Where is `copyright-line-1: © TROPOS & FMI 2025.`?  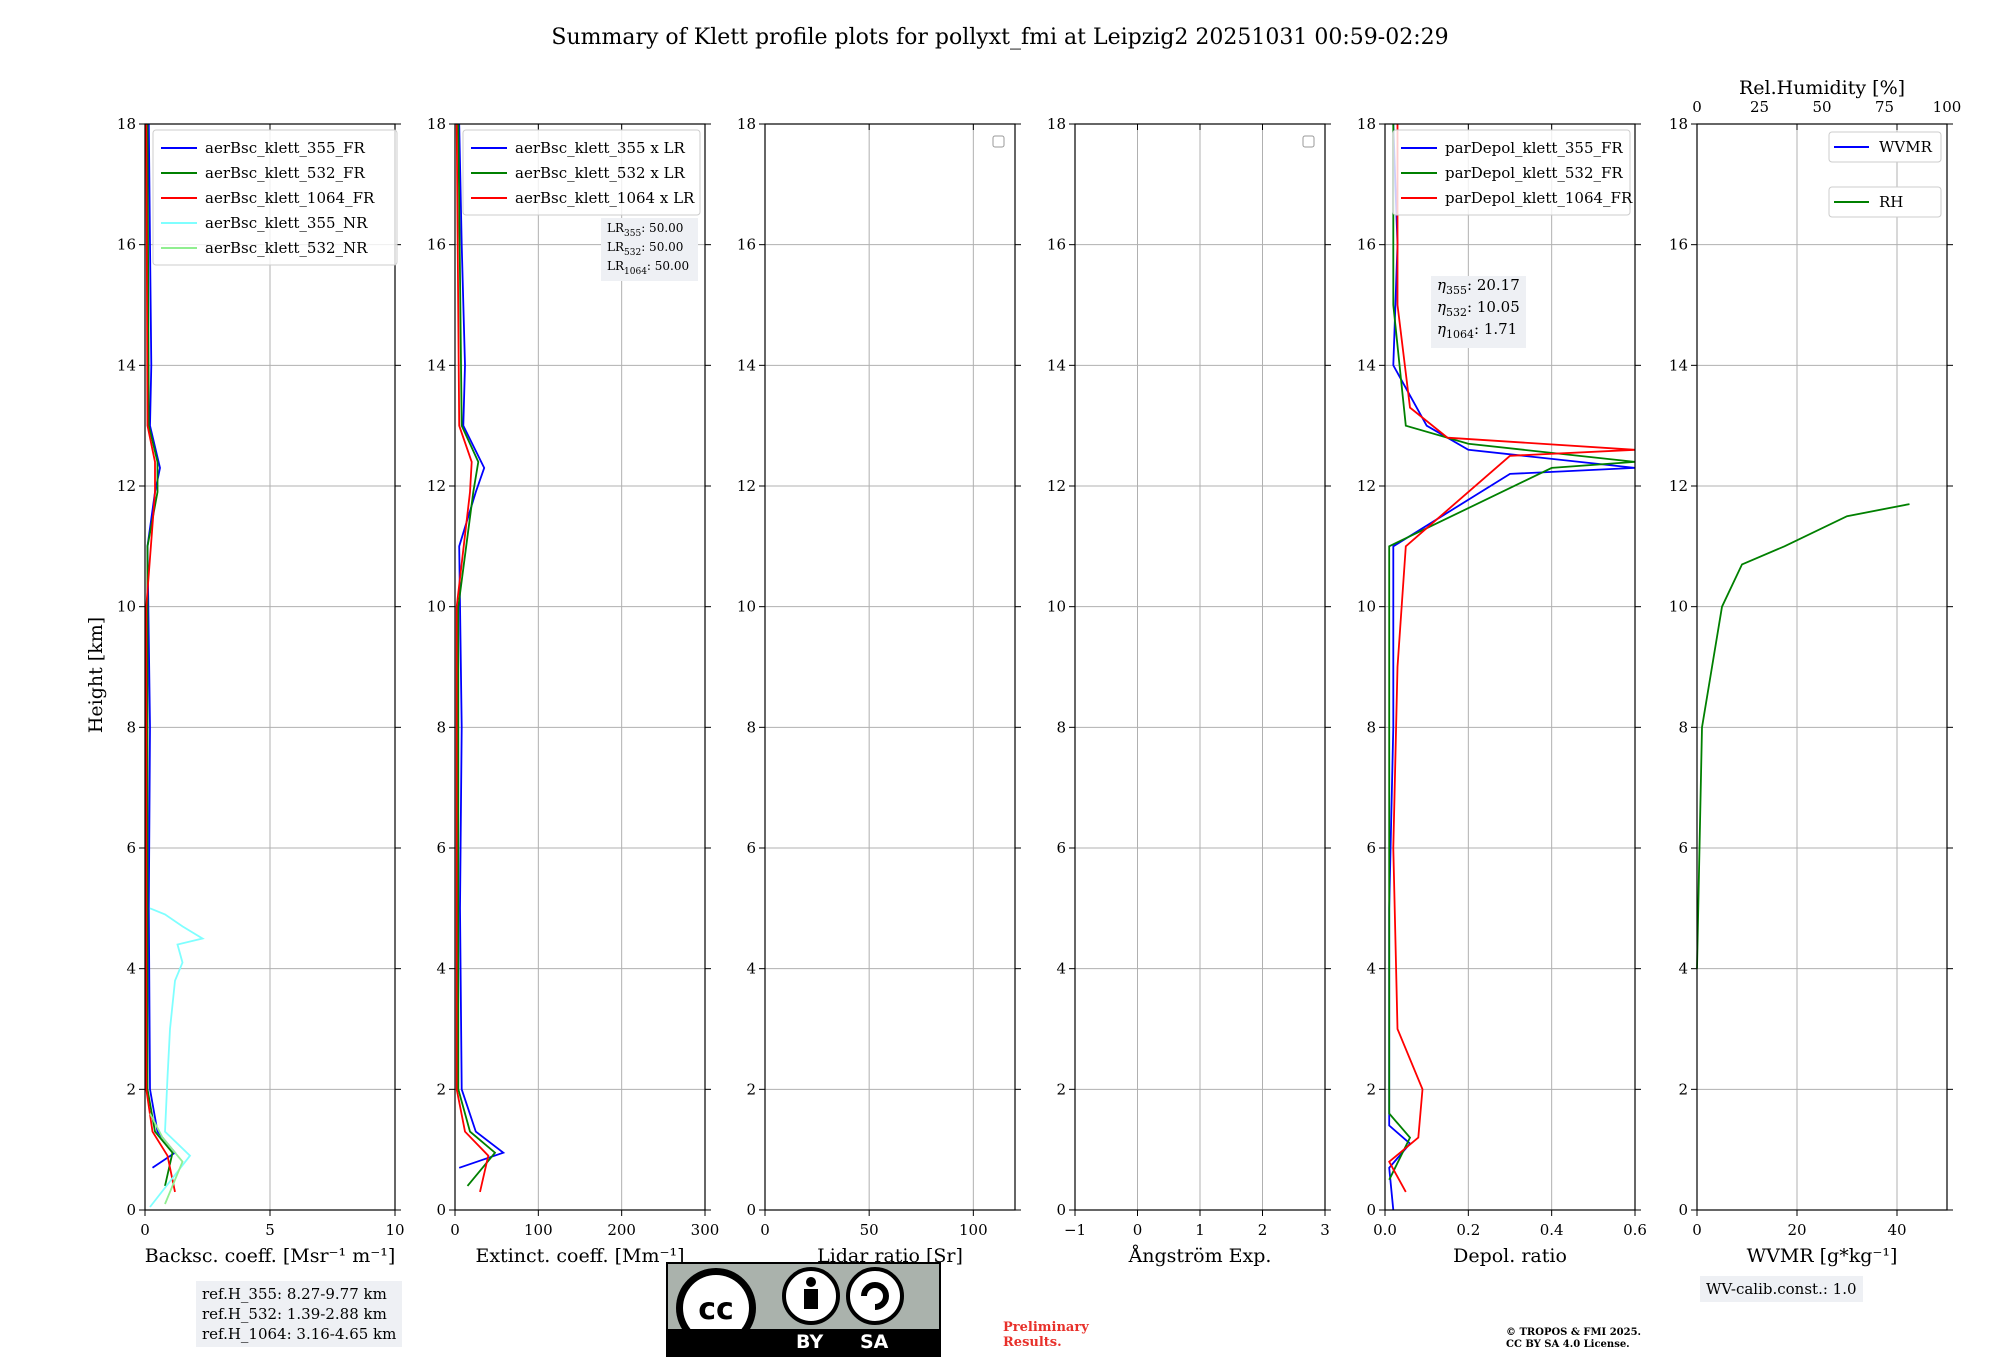
copyright-line-1: © TROPOS & FMI 2025. is located at coordinates (1574, 1332).